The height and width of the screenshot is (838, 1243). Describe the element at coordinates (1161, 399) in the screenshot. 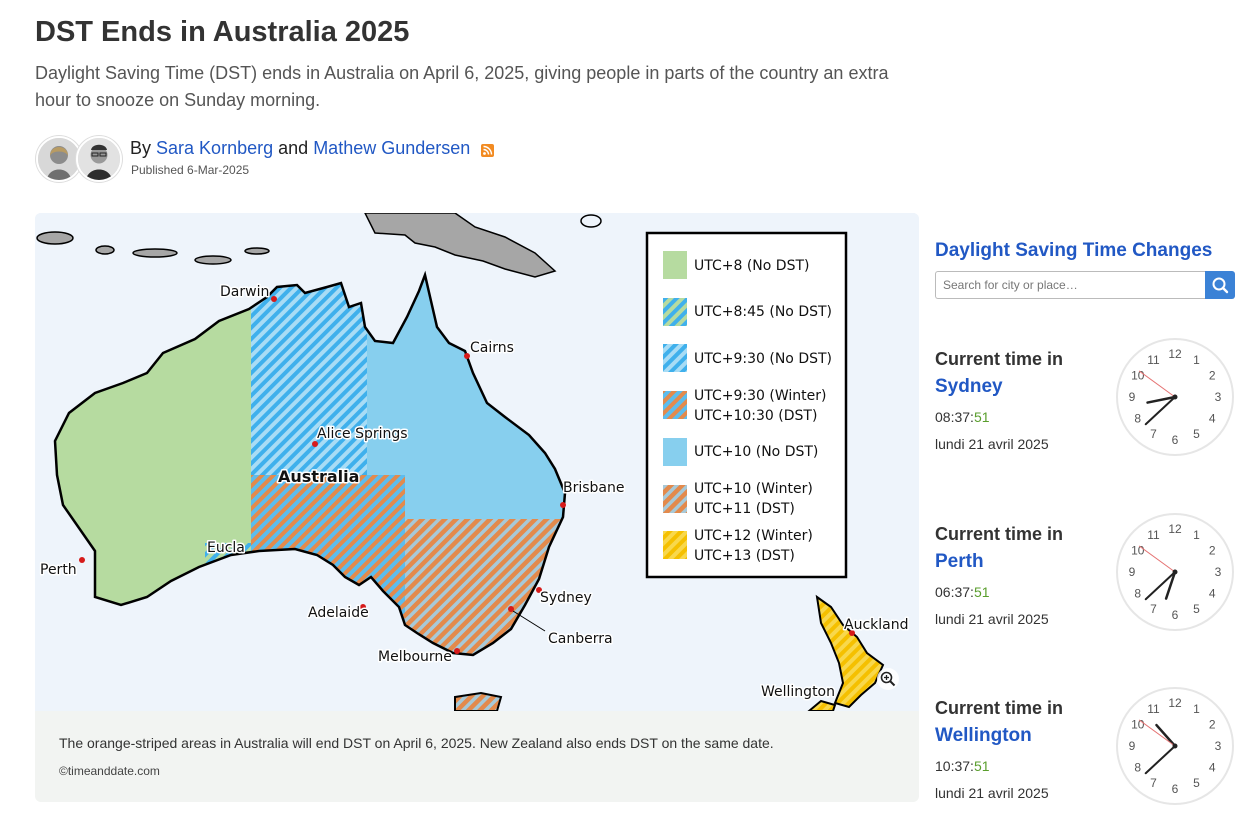

I see `clock-hour-hand` at that location.